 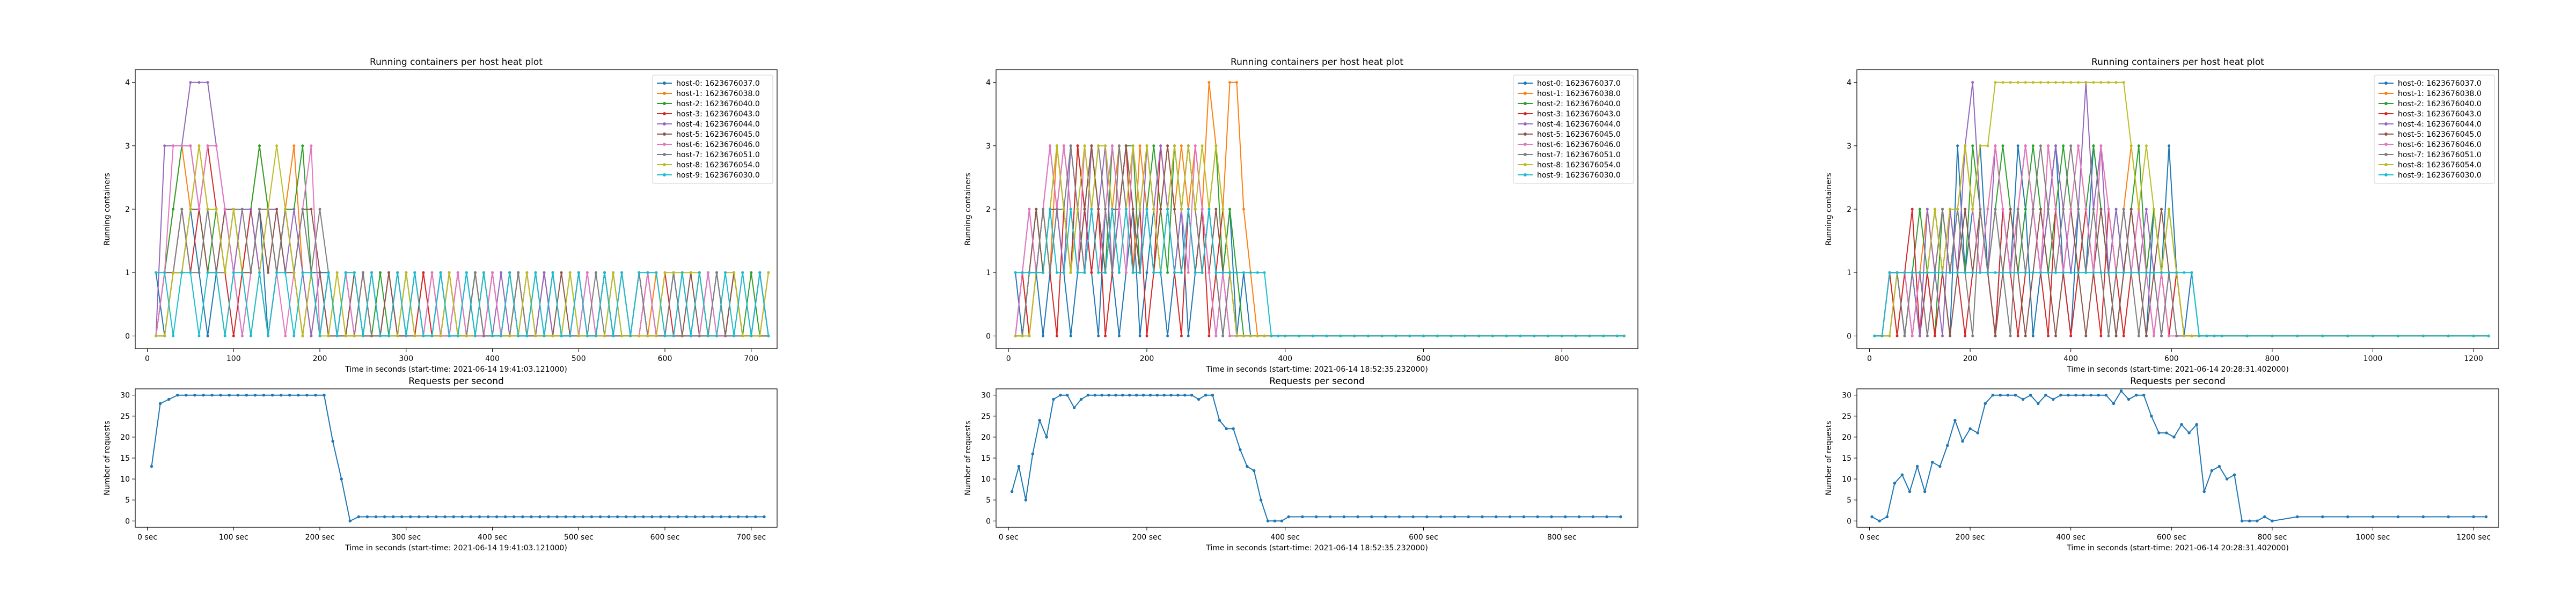 What do you see at coordinates (708, 145) in the screenshot?
I see `legend-item-host-6: host-6: 1623676046.0` at bounding box center [708, 145].